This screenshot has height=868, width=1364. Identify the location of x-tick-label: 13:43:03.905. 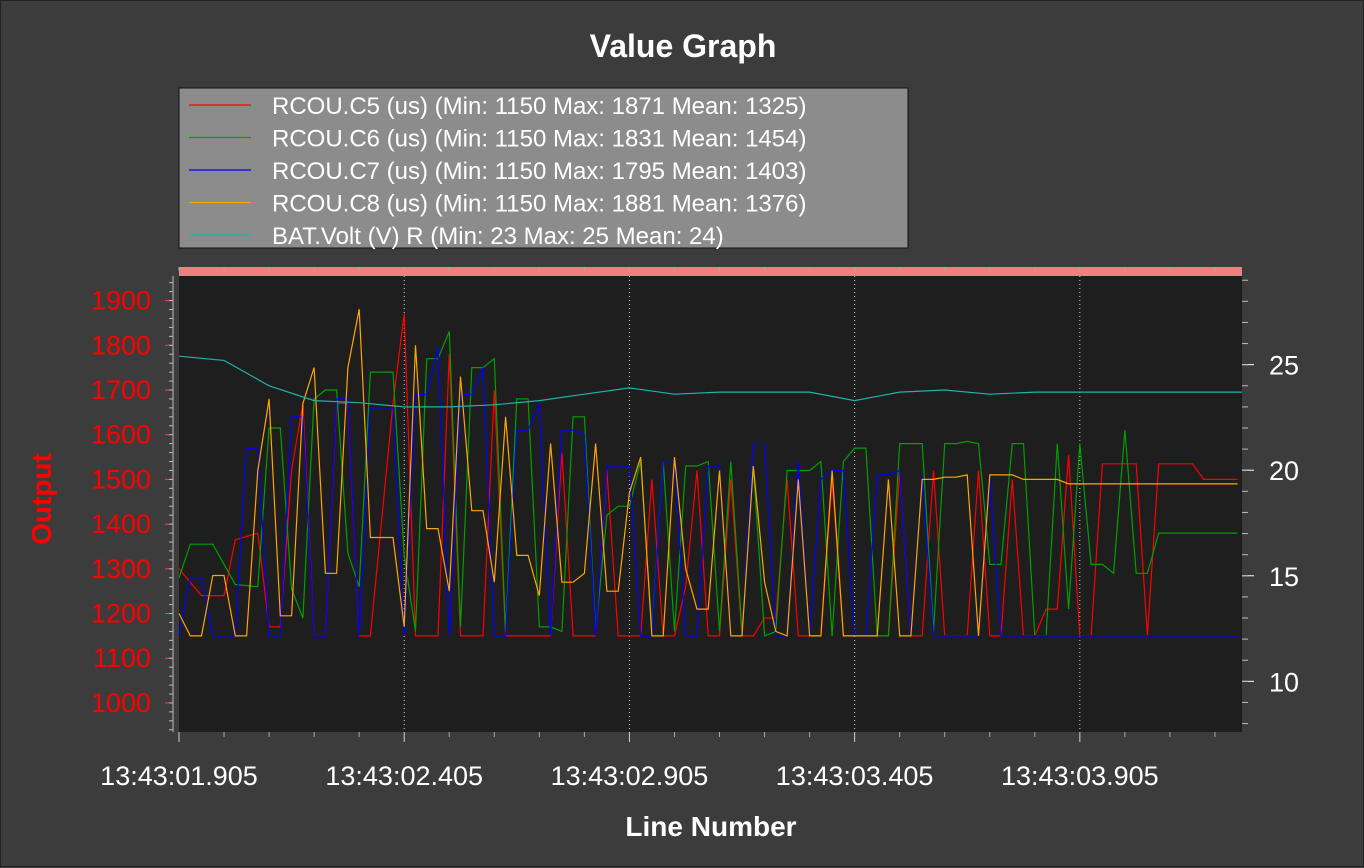
(1080, 776).